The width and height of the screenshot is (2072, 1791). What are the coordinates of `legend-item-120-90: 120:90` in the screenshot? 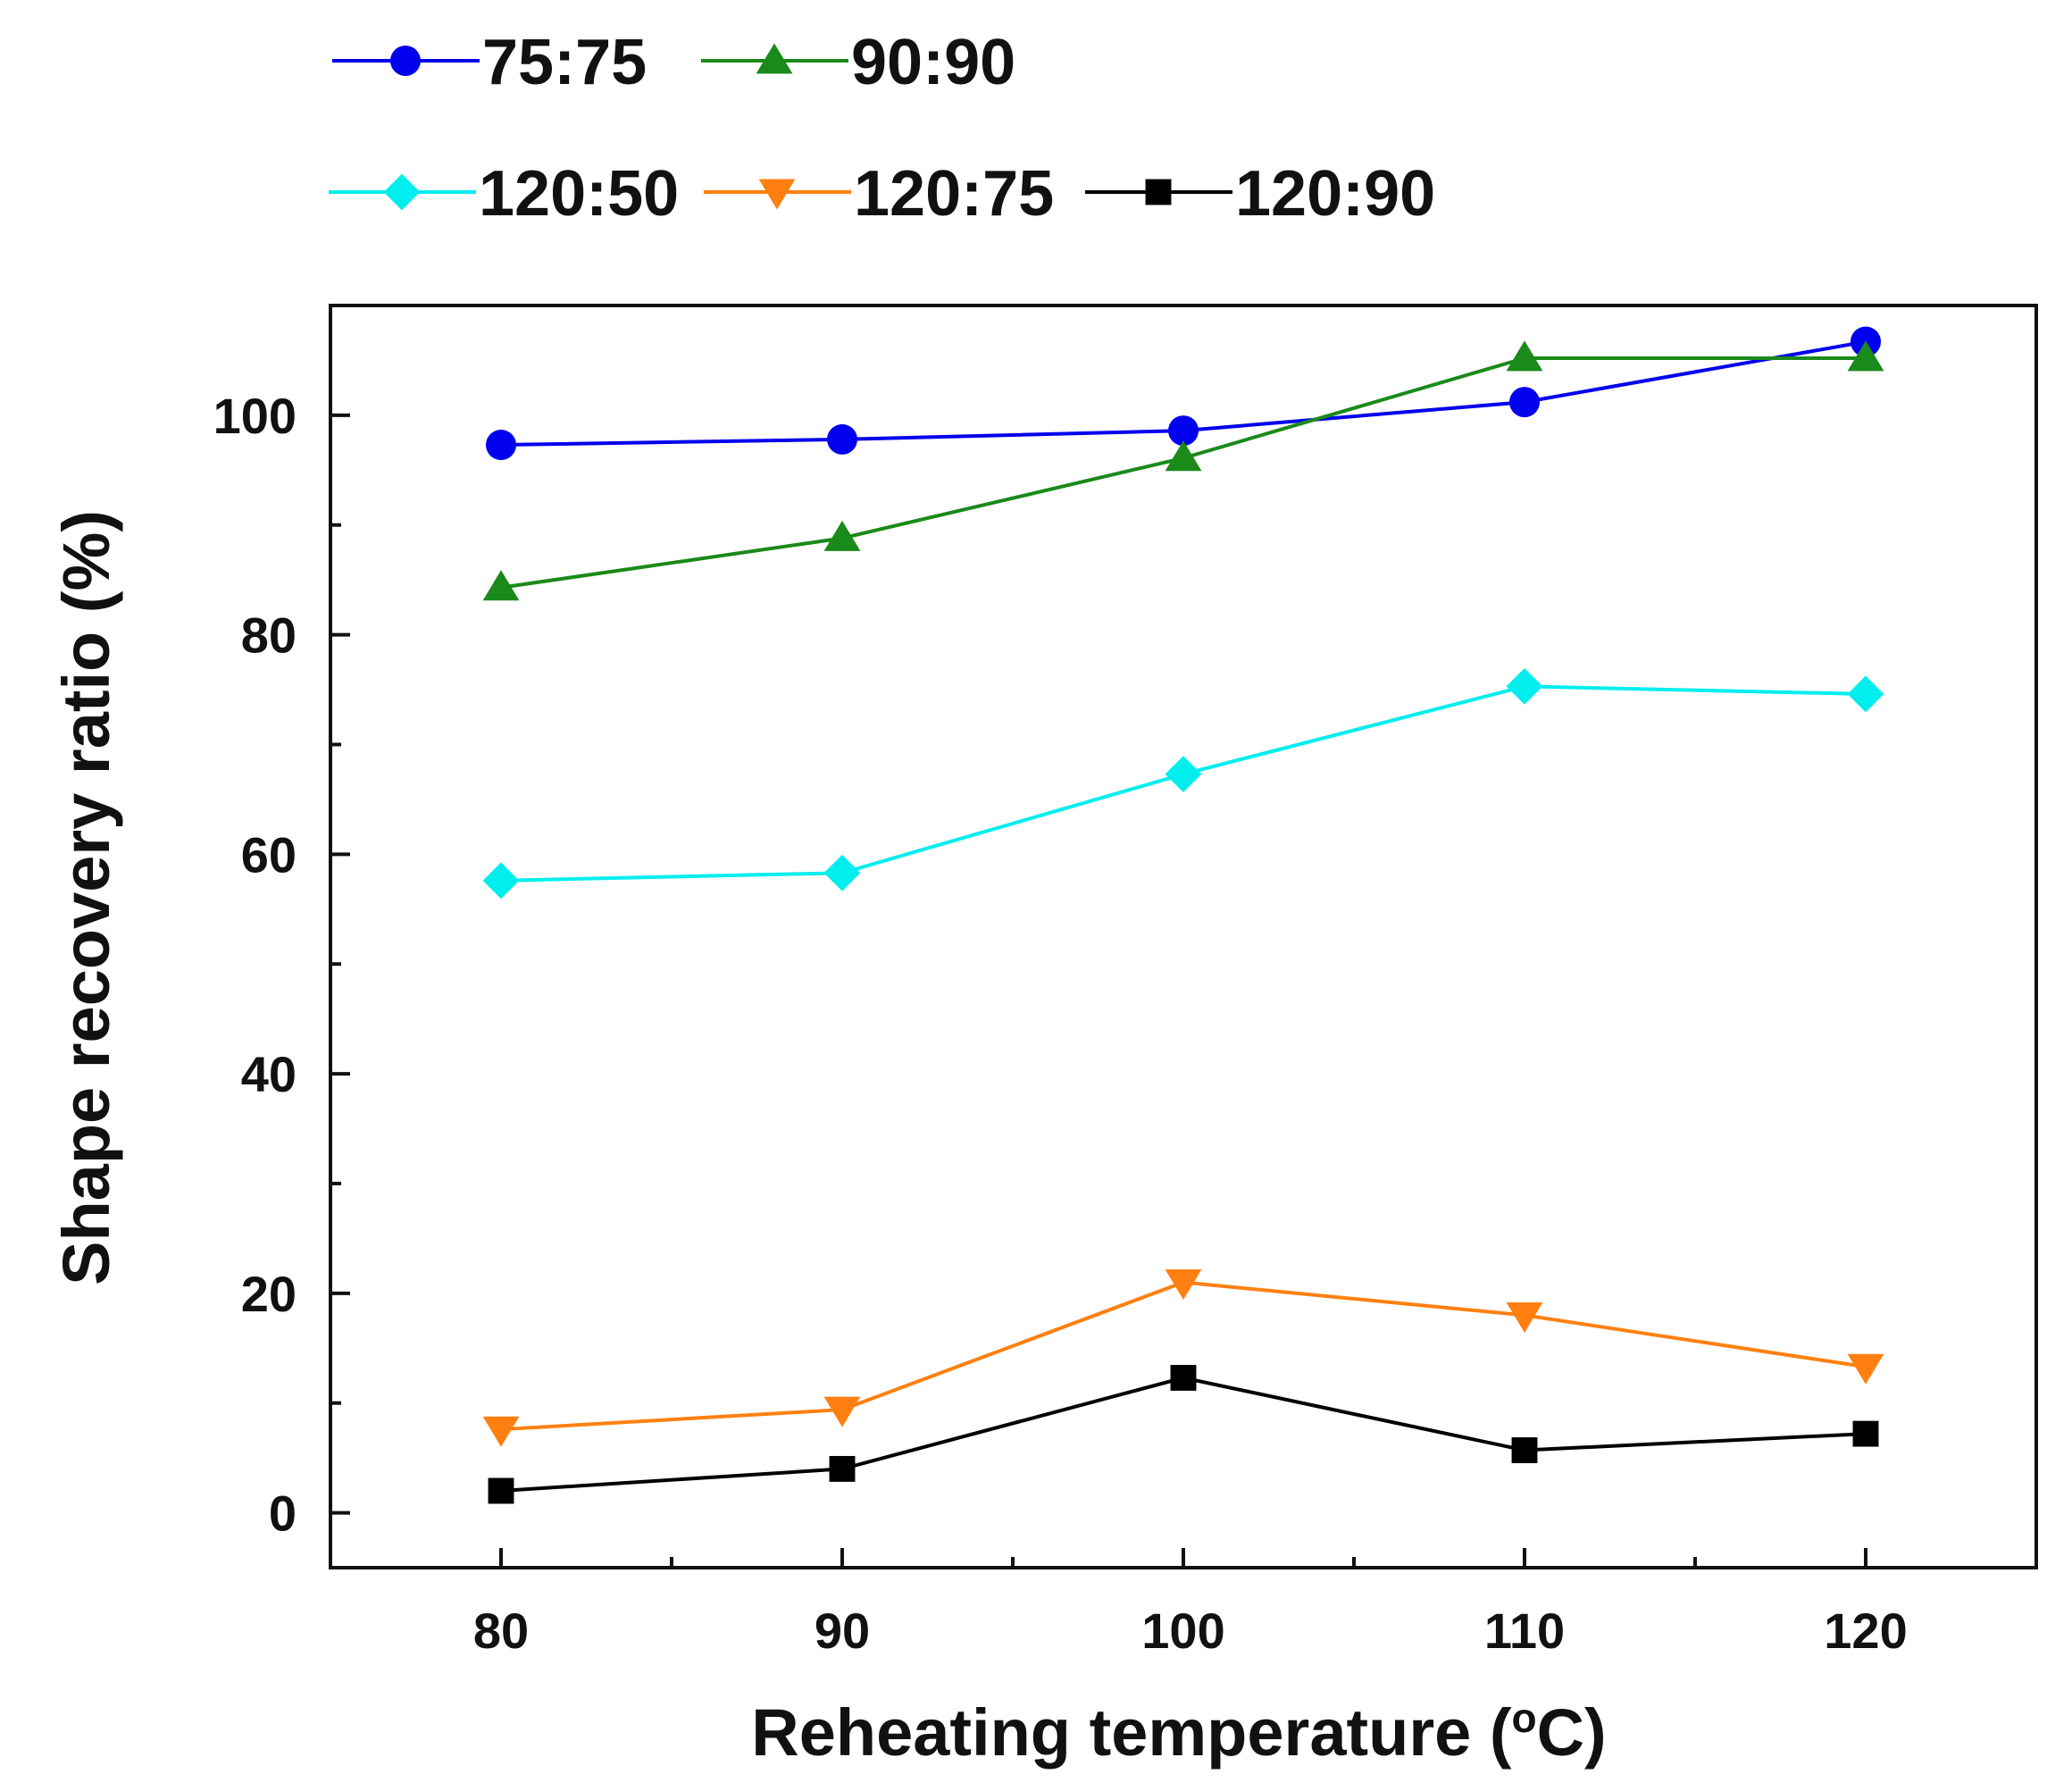 It's located at (1260, 194).